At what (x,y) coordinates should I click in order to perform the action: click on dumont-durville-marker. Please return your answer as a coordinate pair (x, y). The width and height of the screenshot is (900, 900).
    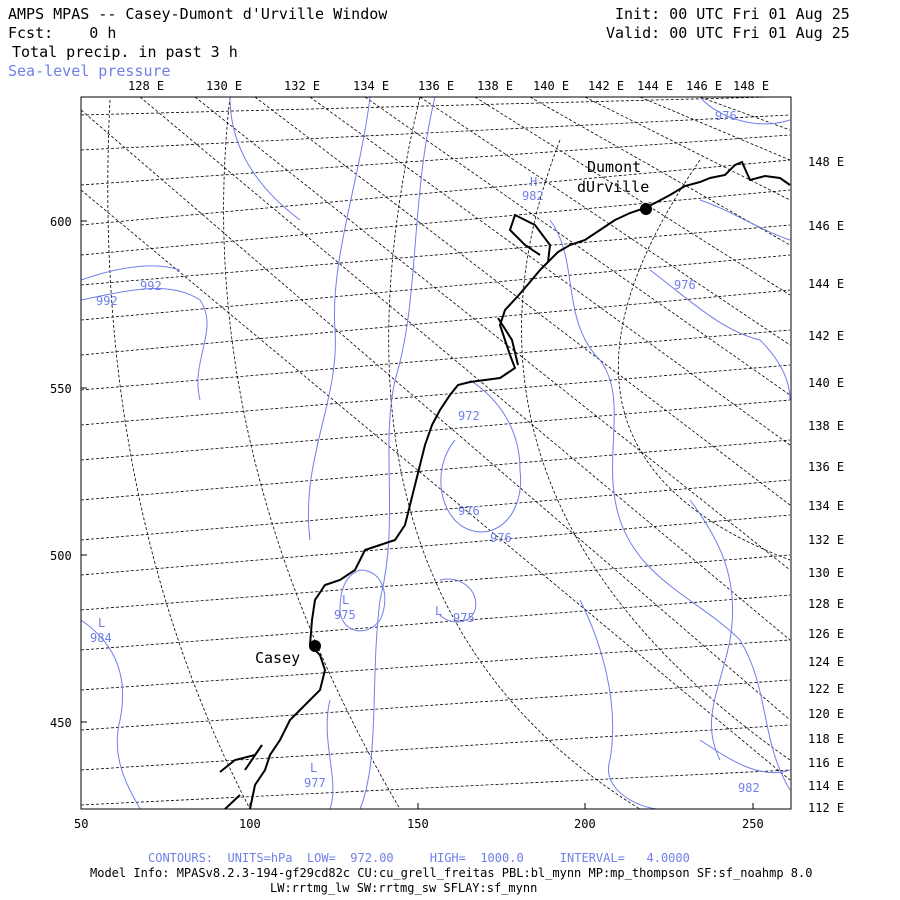
    Looking at the image, I should click on (646, 209).